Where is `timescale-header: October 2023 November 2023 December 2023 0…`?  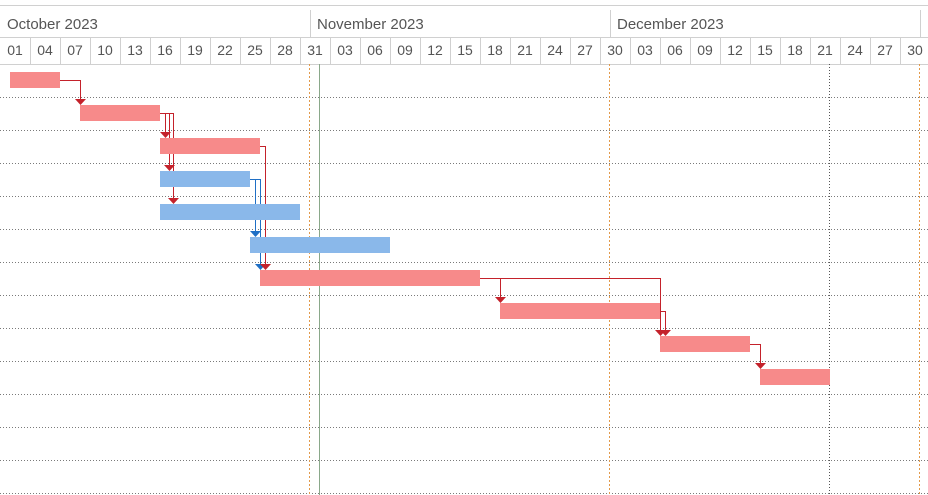
timescale-header: October 2023 November 2023 December 2023 0… is located at coordinates (465, 37).